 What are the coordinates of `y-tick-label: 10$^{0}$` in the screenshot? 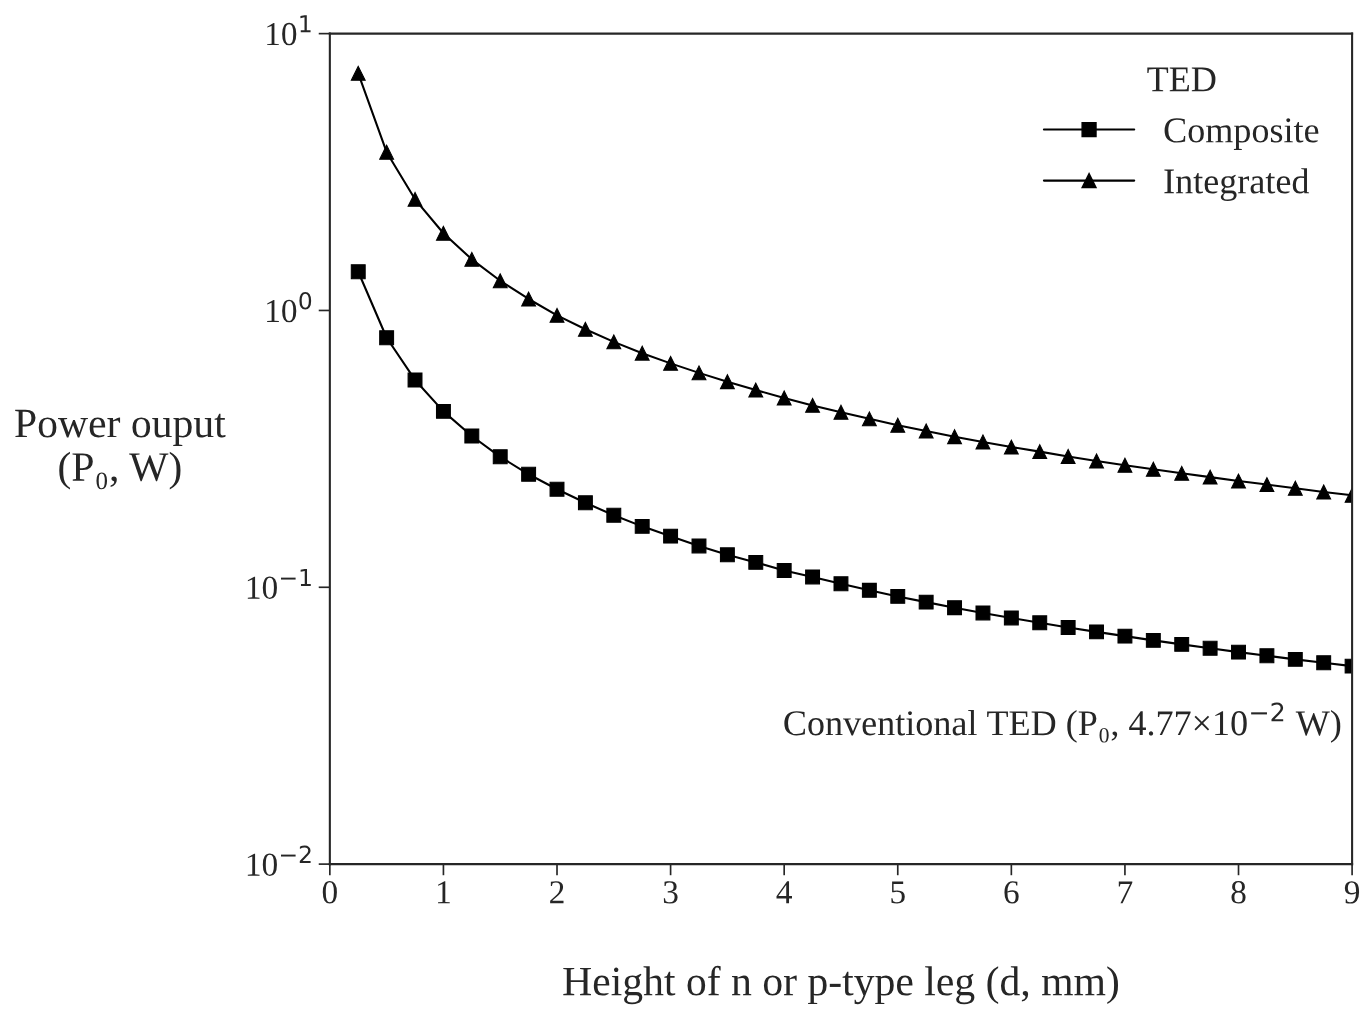 It's located at (289, 307).